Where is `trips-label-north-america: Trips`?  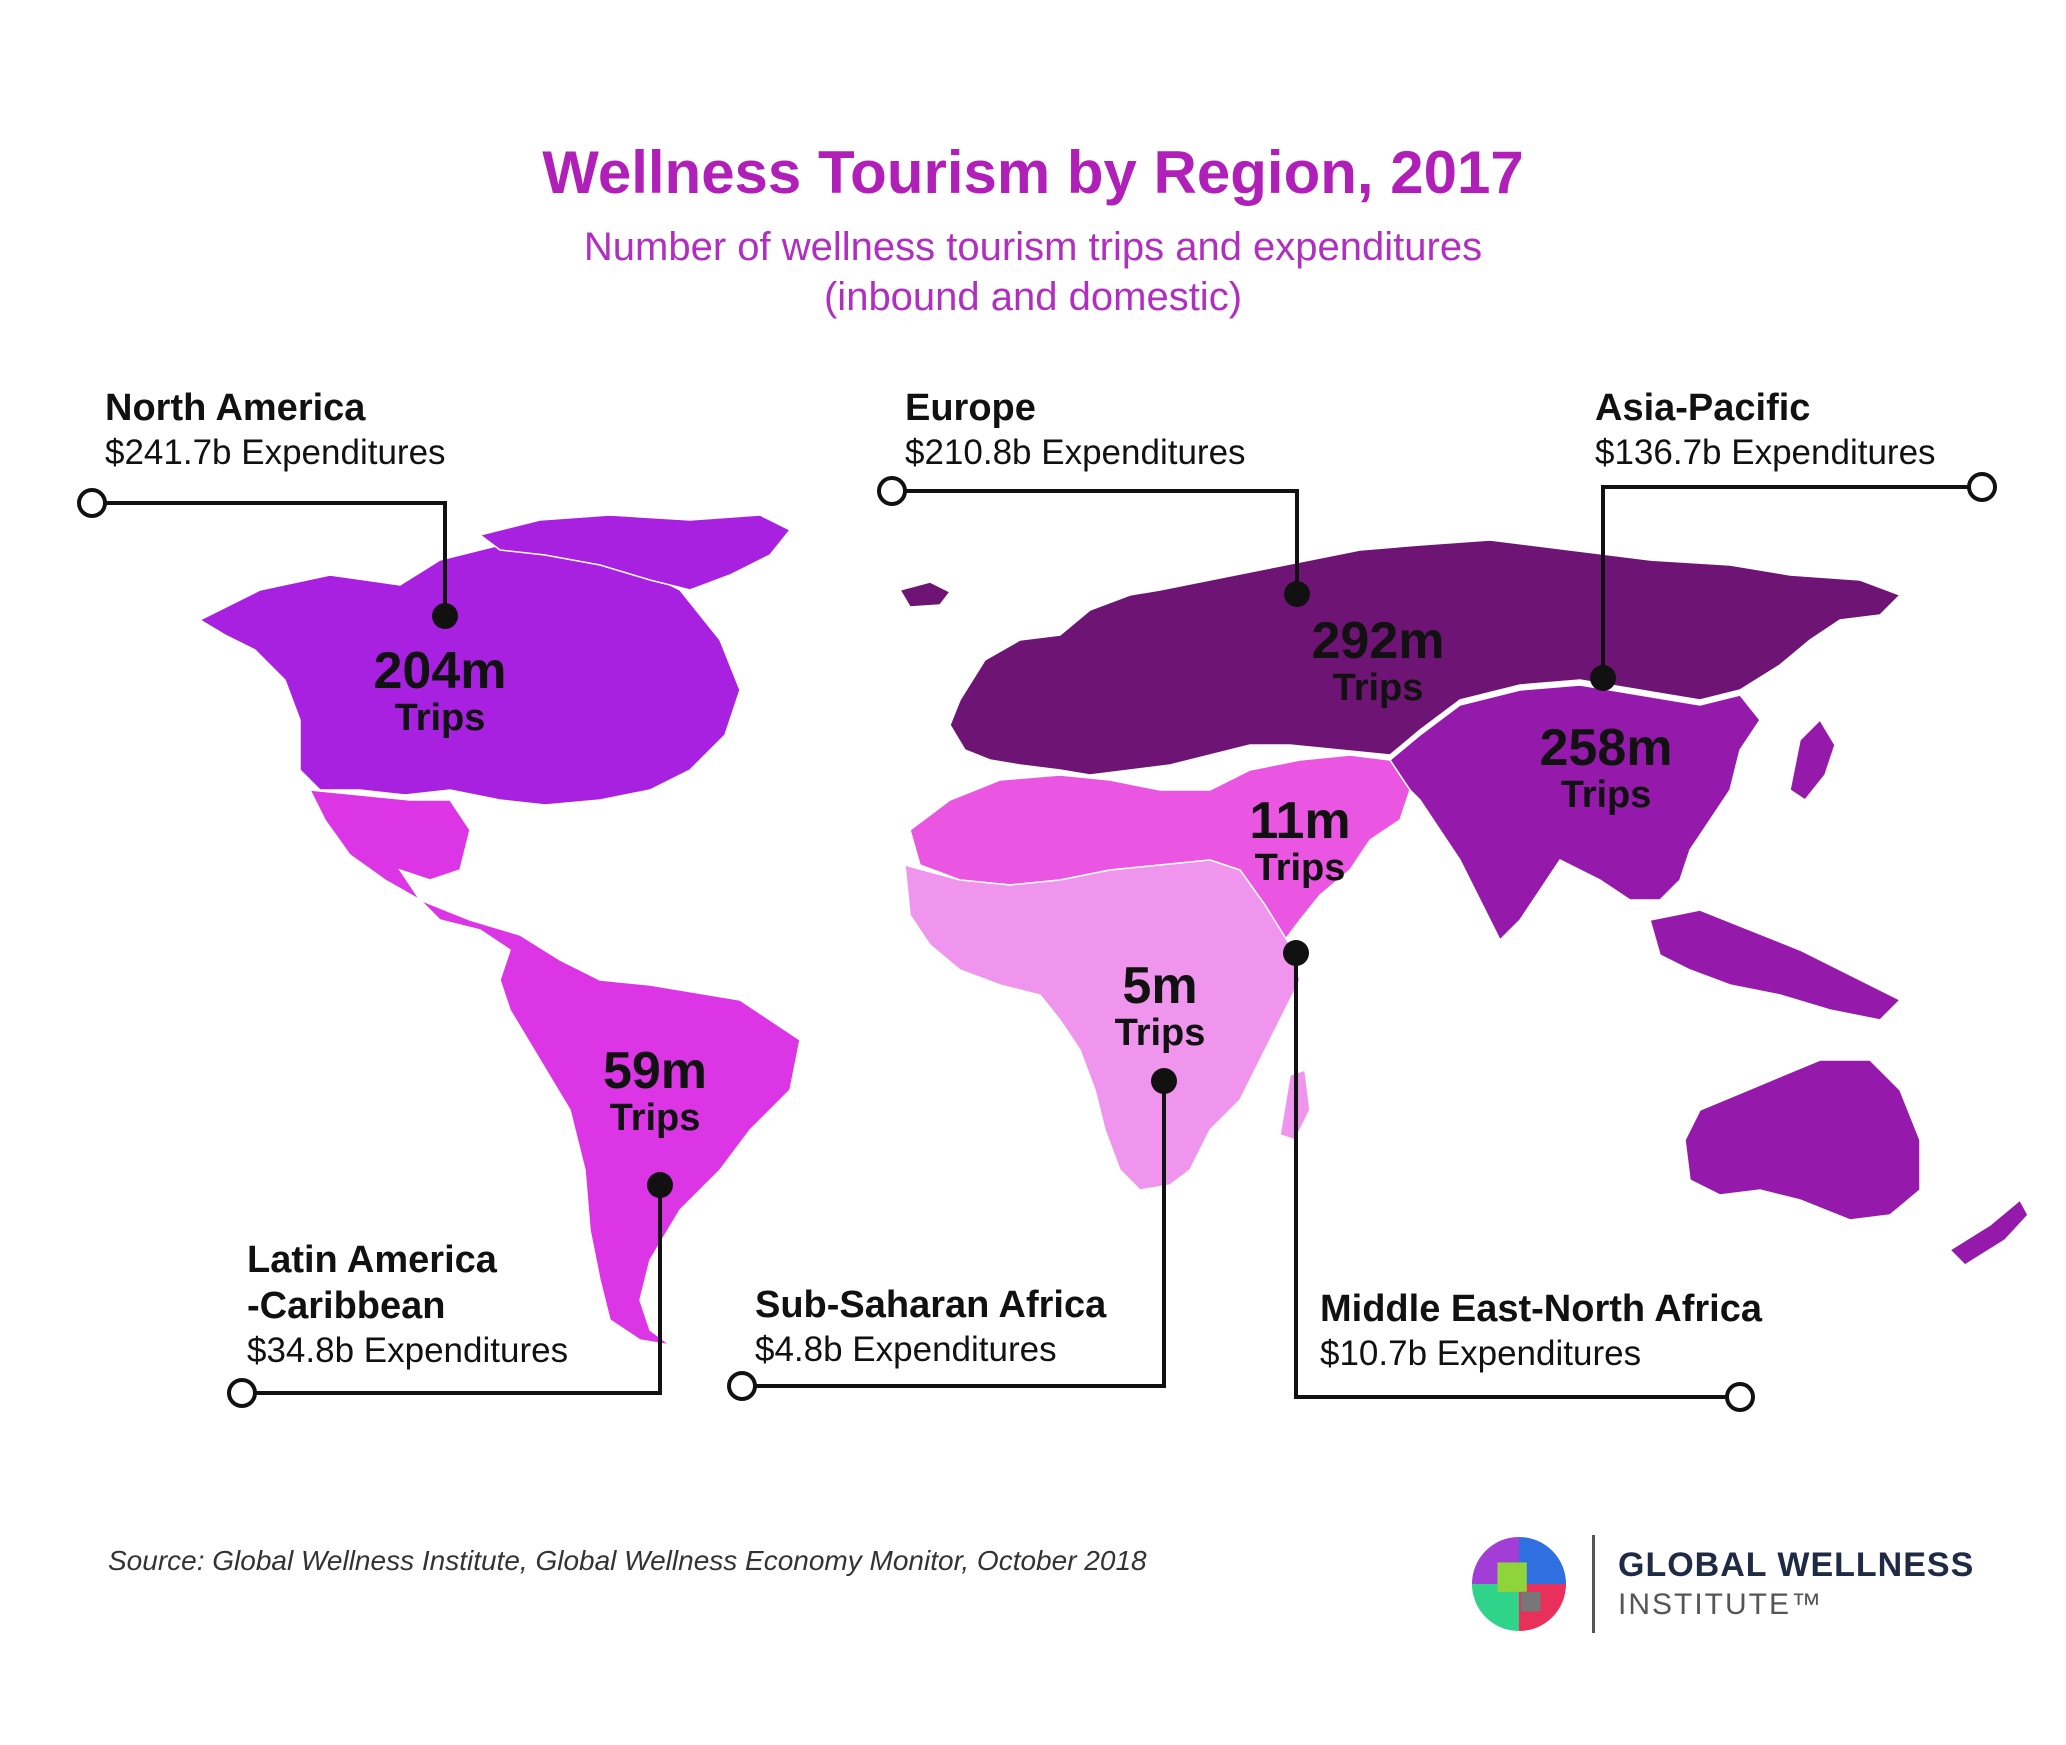
trips-label-north-america: Trips is located at coordinates (440, 718).